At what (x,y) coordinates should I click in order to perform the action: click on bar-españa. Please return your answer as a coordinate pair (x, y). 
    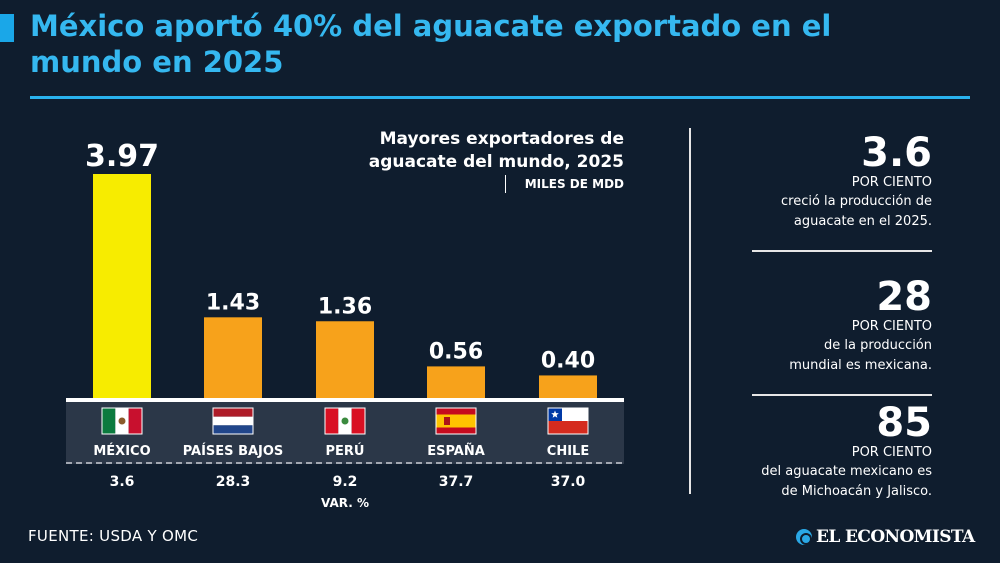
    Looking at the image, I should click on (456, 382).